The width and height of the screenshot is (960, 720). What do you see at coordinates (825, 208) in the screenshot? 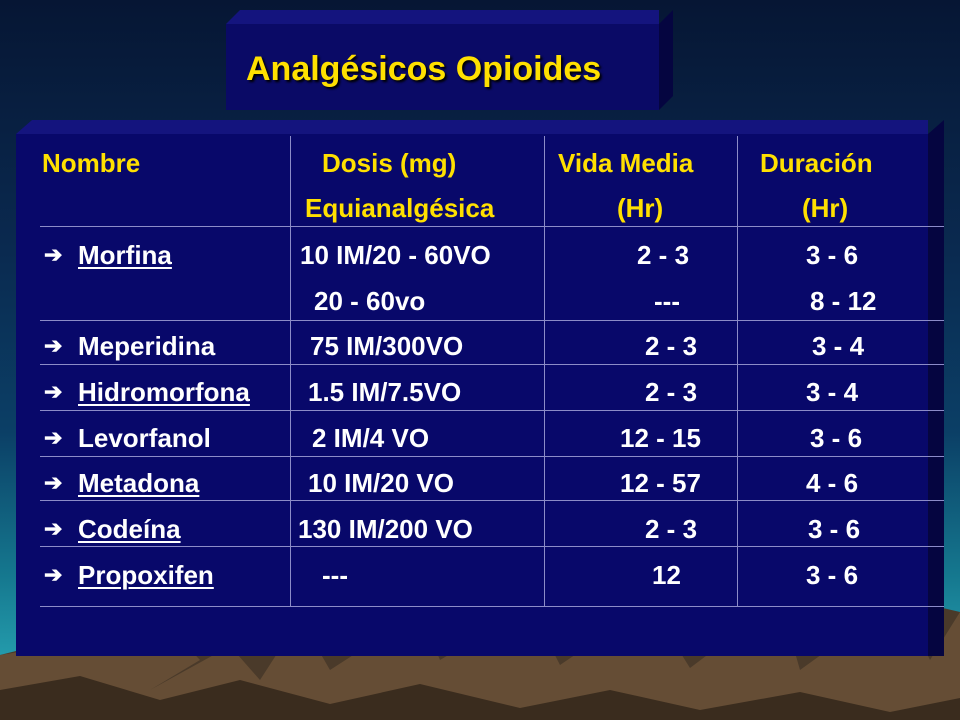
I see `header-duracion-sub: (Hr)` at bounding box center [825, 208].